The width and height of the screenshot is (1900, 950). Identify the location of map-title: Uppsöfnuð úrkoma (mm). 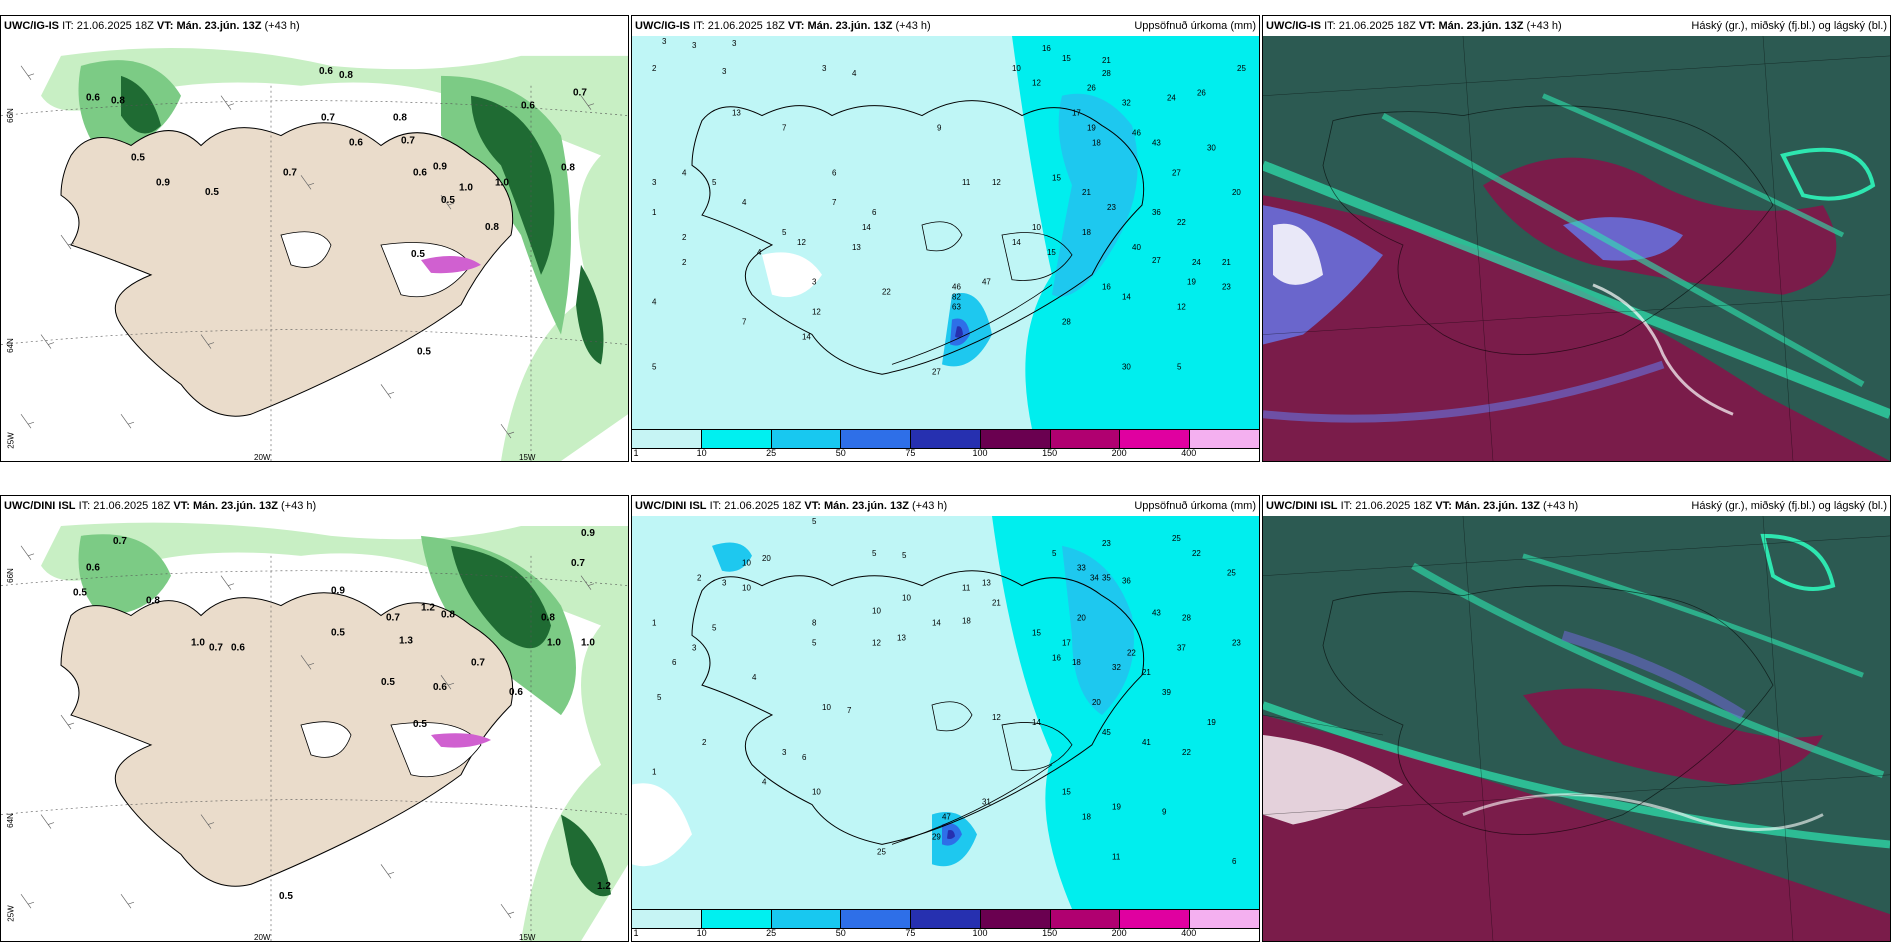
(1195, 506).